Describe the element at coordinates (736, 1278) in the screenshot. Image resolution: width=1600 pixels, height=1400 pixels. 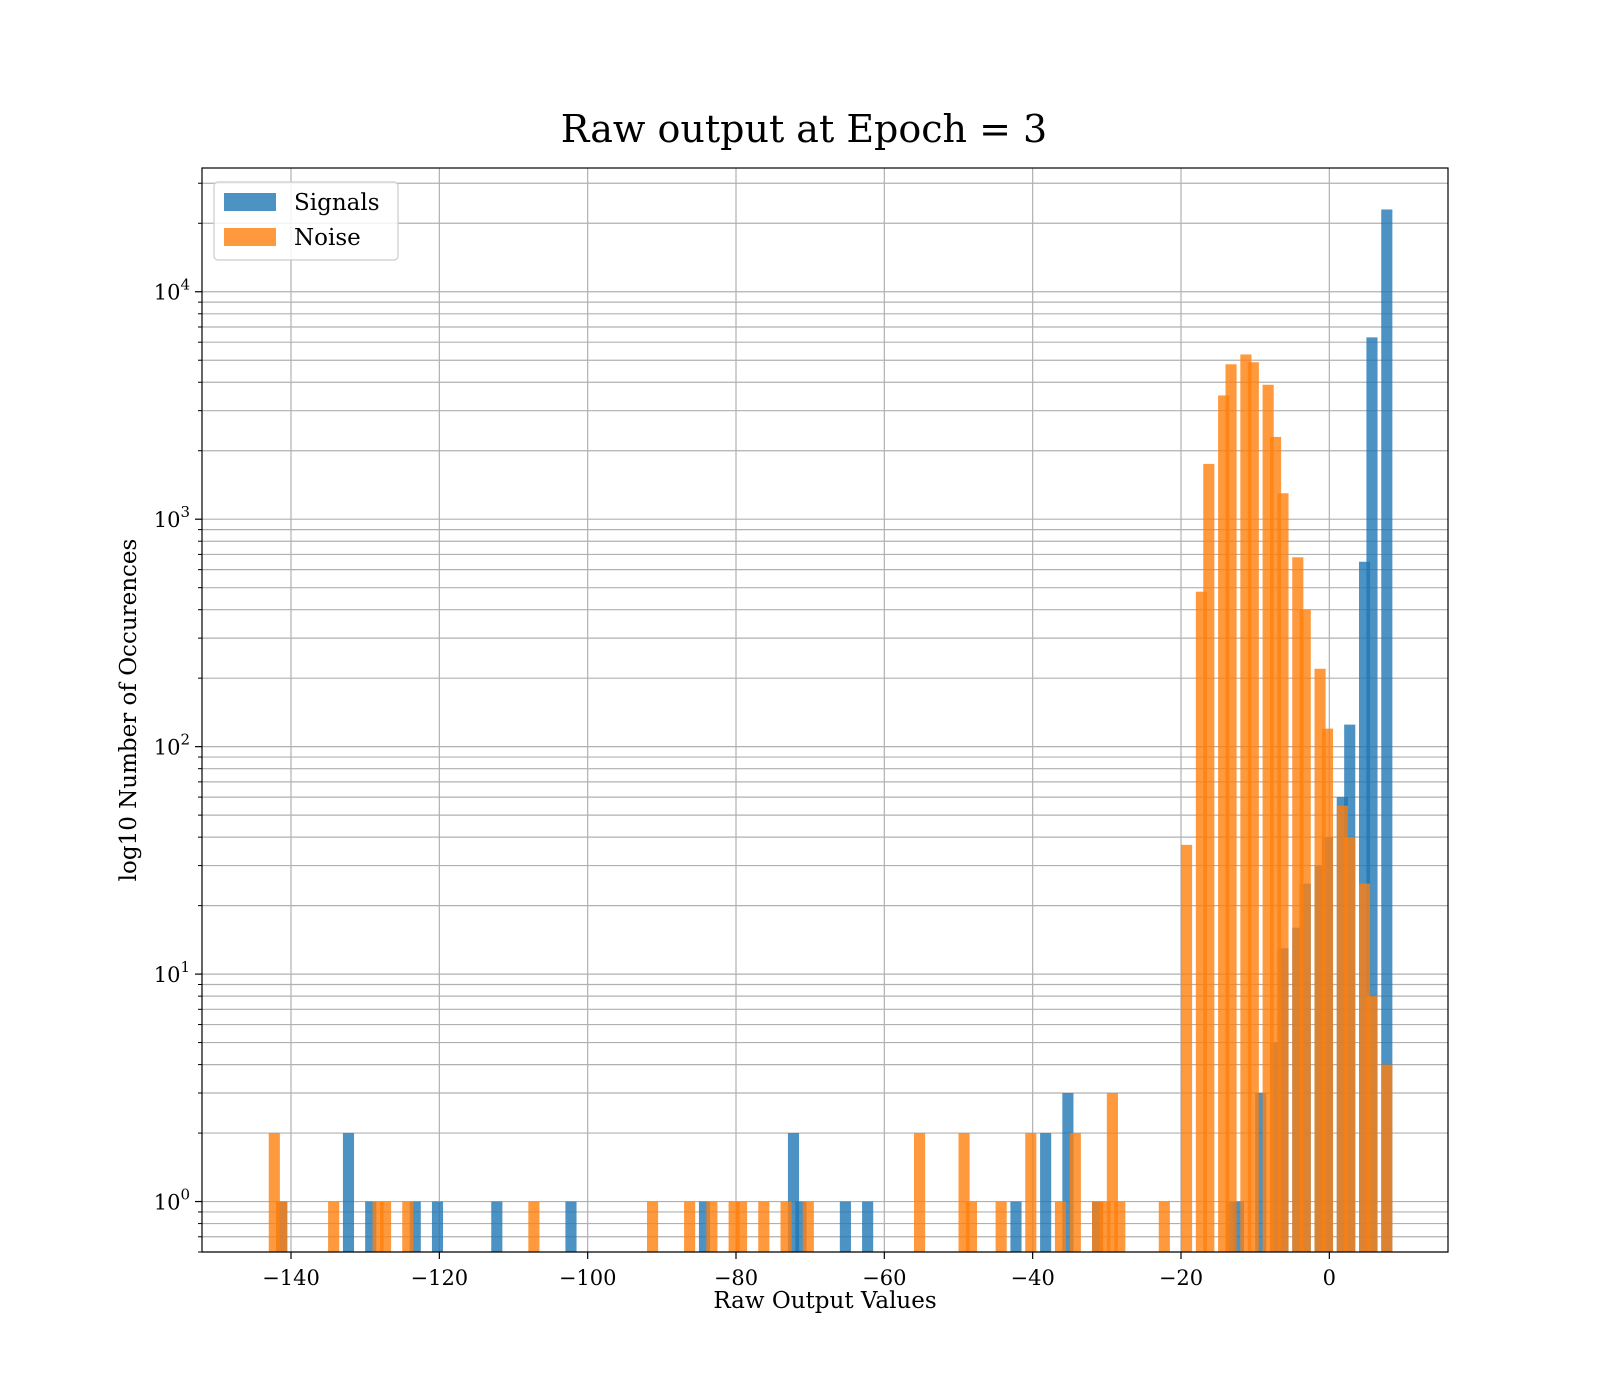
I see `x-tick-label: −80` at that location.